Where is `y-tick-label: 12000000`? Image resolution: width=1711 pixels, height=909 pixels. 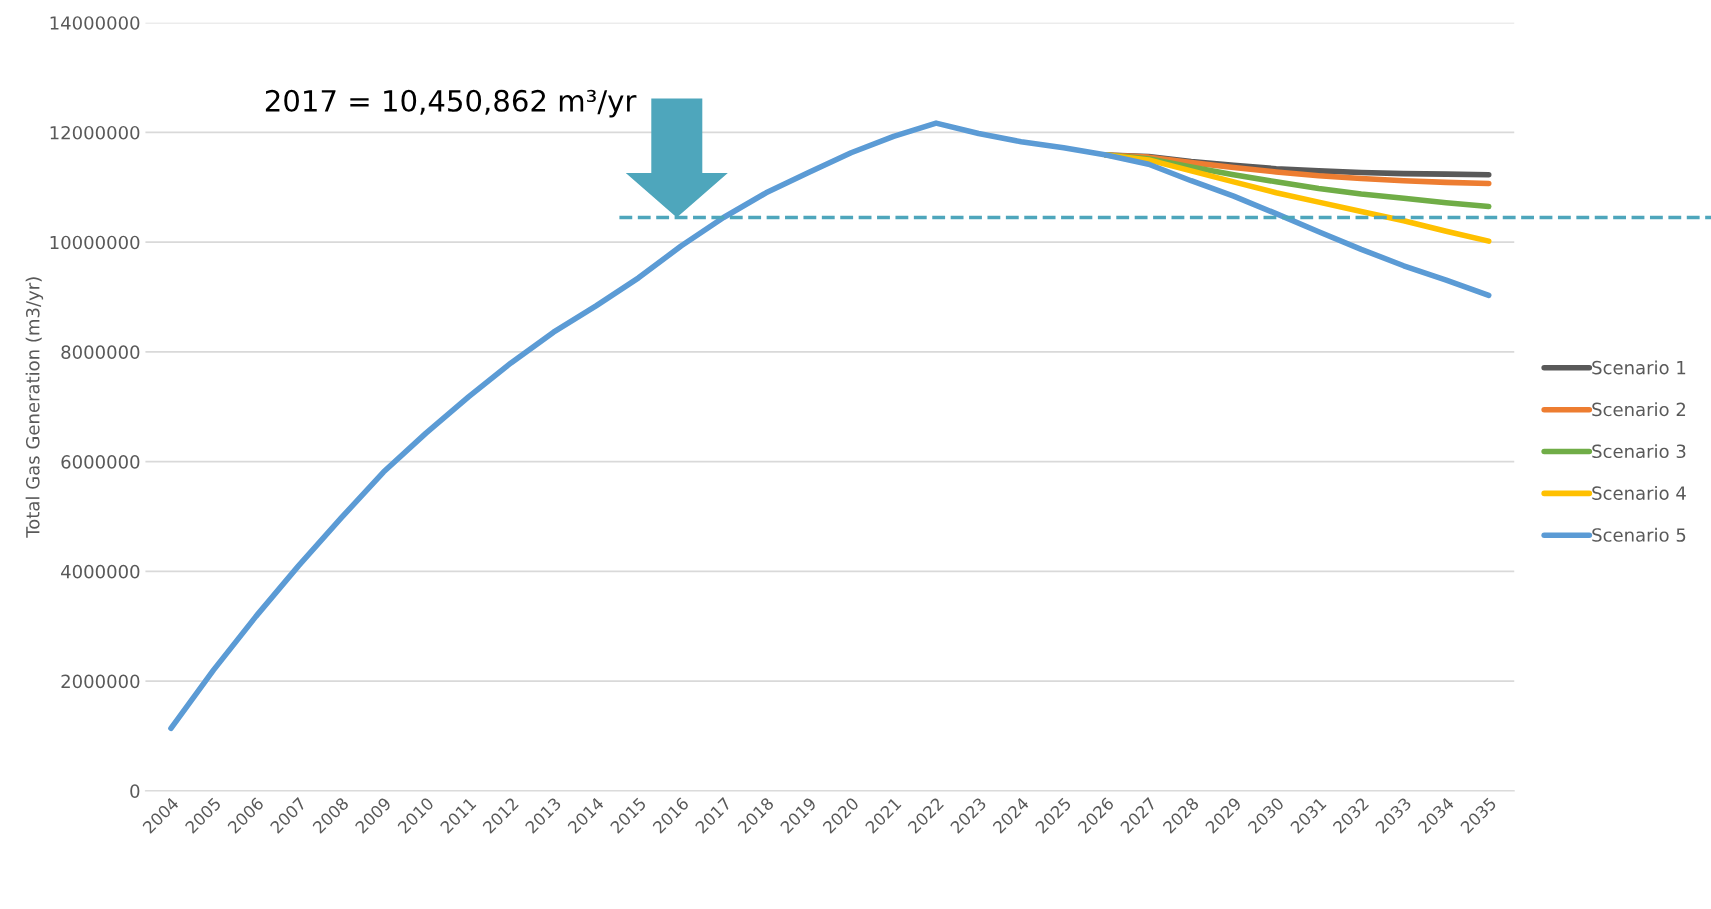
y-tick-label: 12000000 is located at coordinates (95, 132).